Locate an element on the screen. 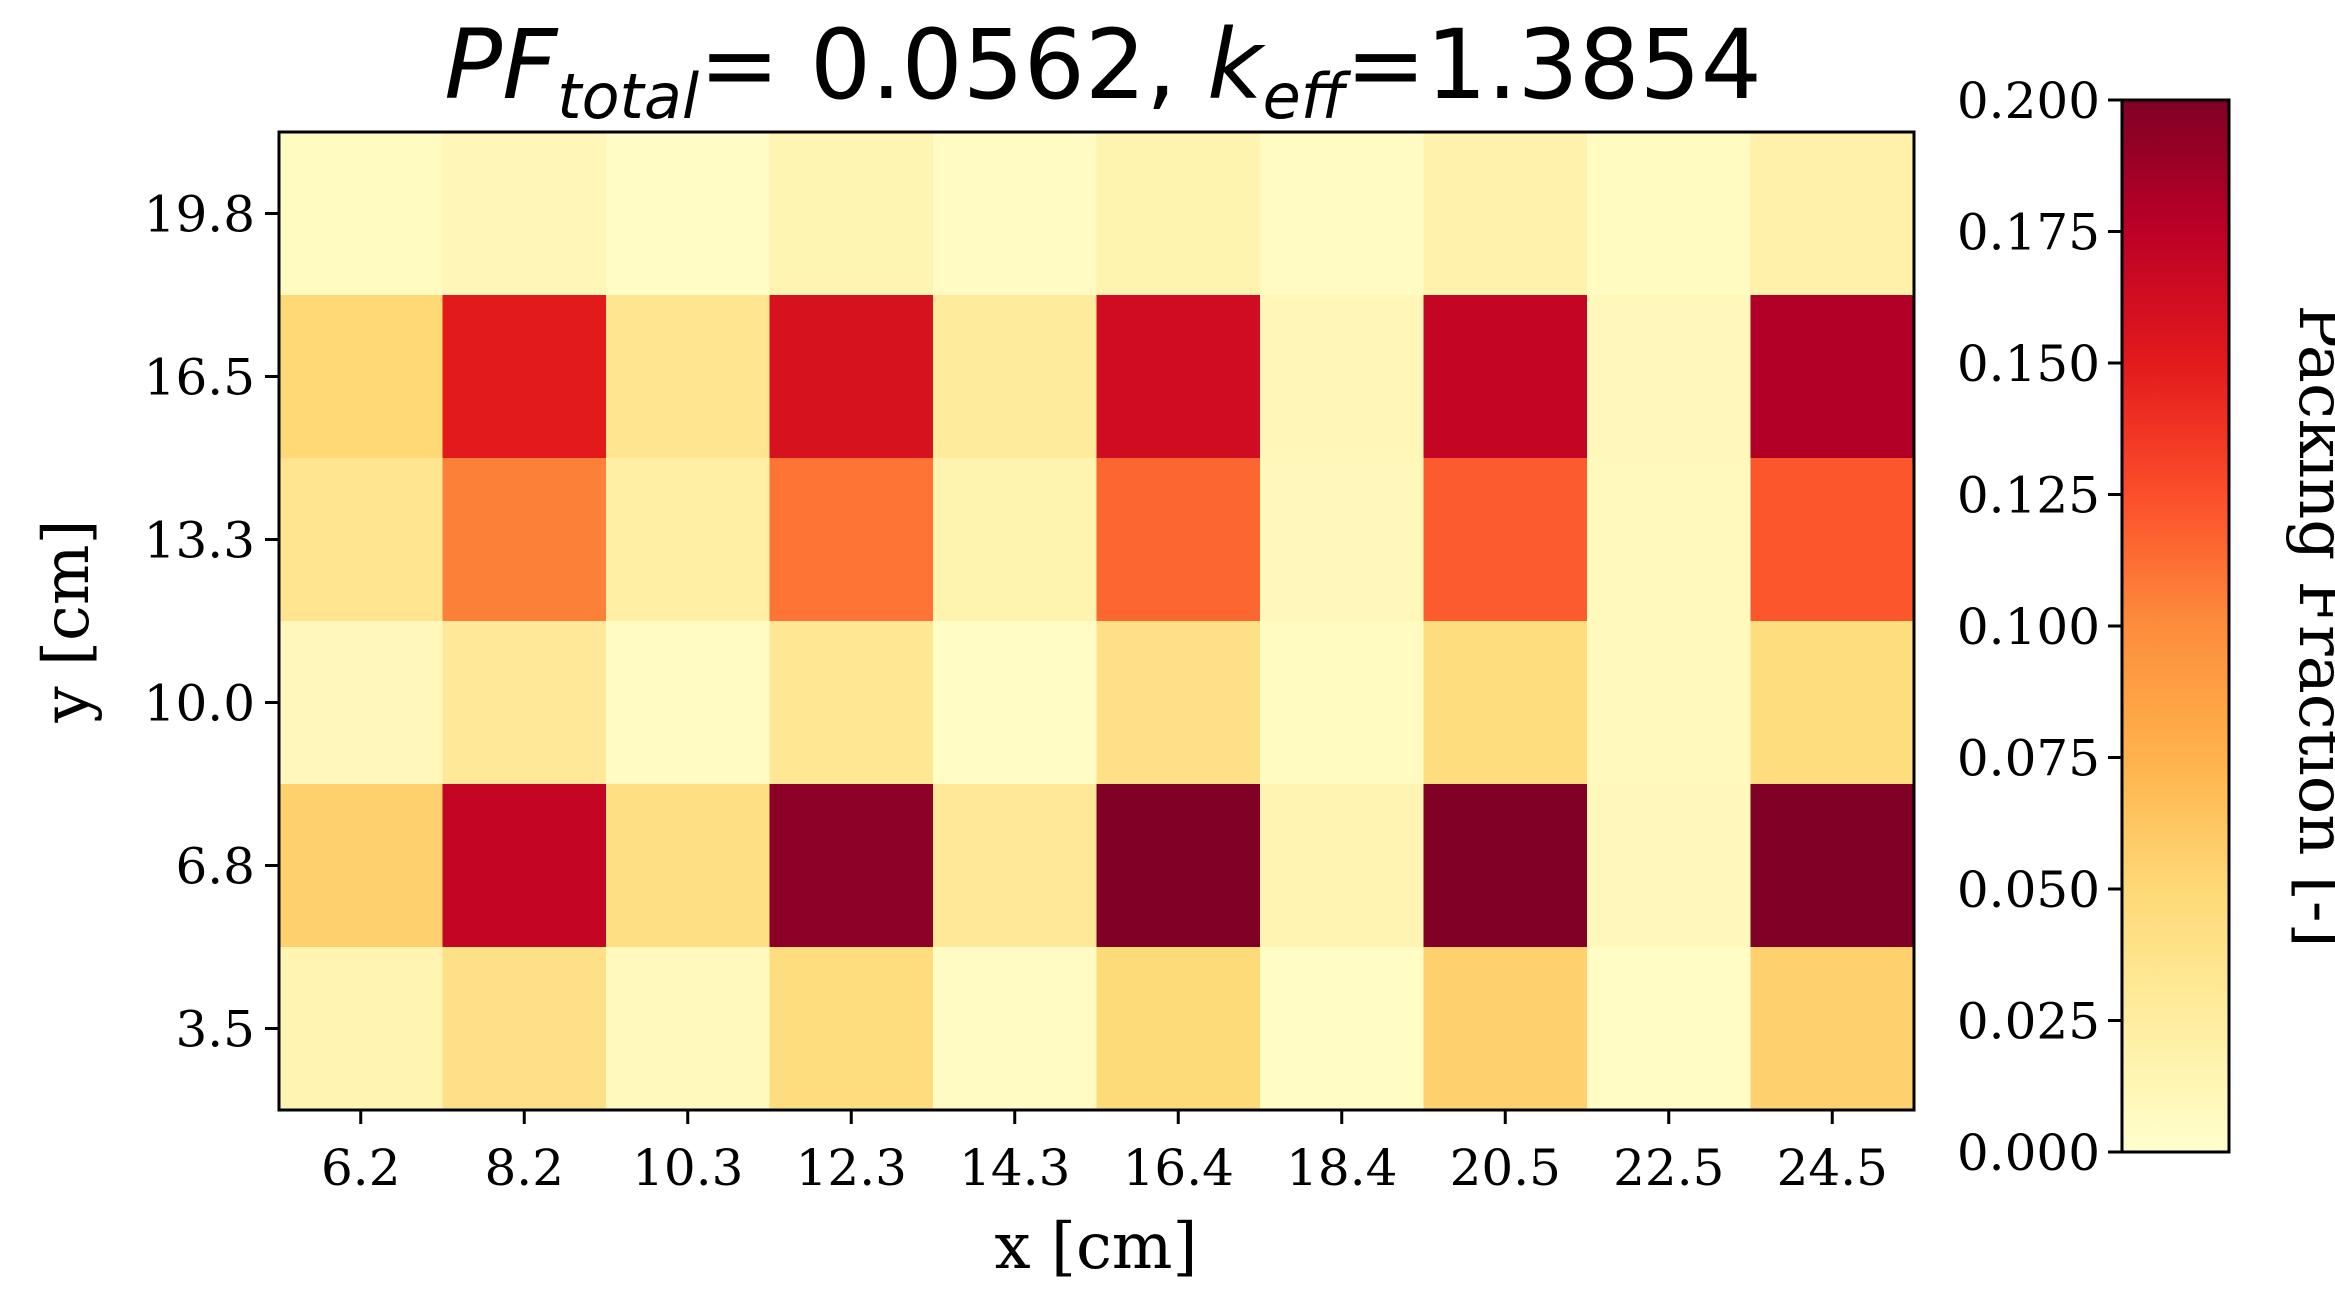 The height and width of the screenshot is (1313, 2335). y-tick-label: 16.5 is located at coordinates (199, 378).